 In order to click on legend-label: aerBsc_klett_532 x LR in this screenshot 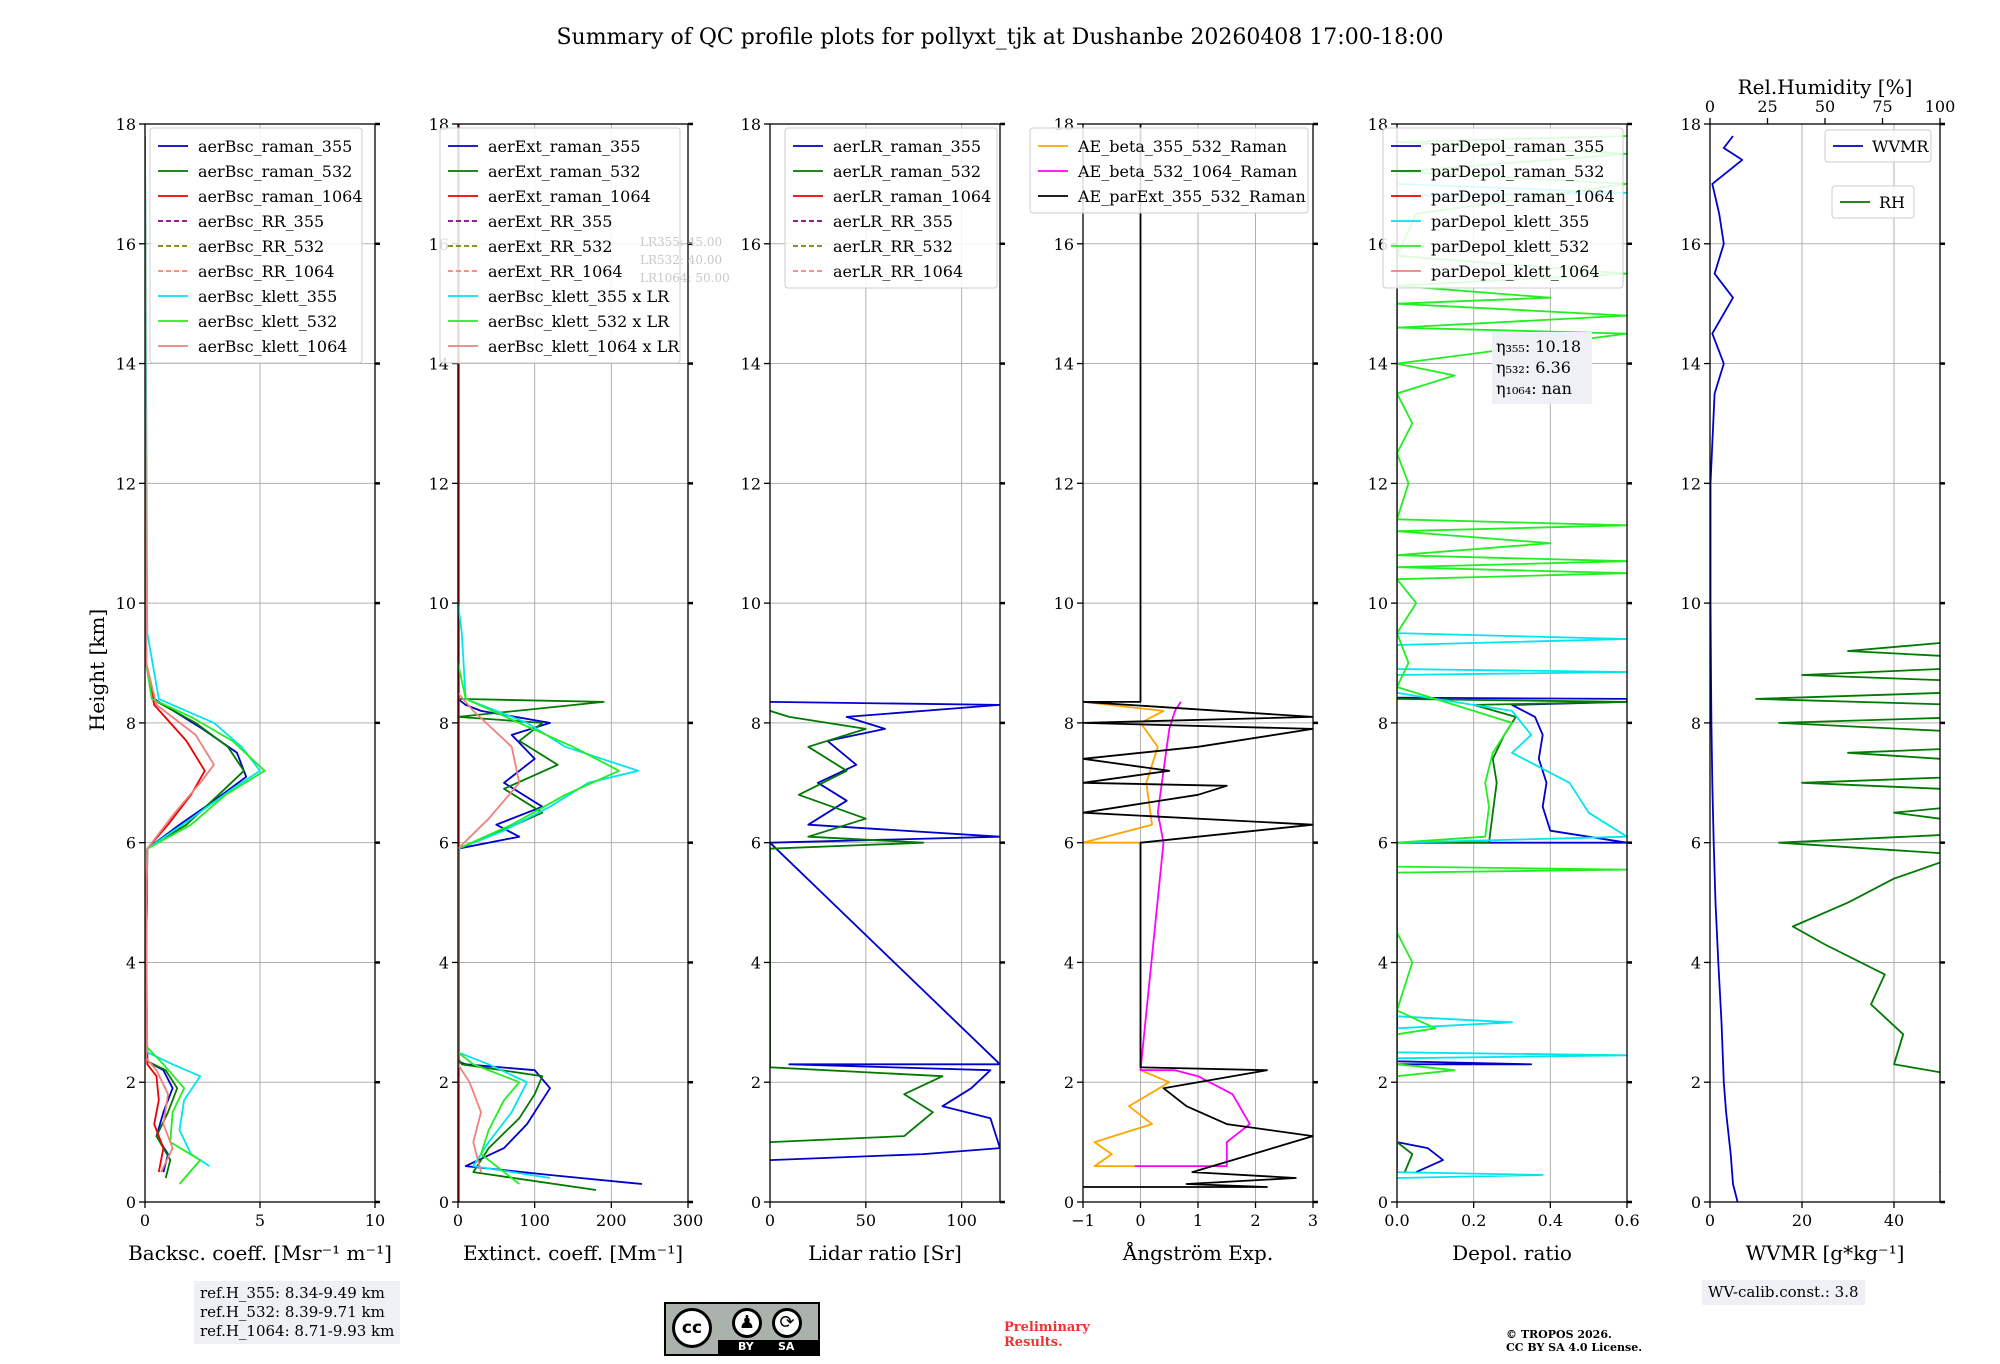, I will do `click(579, 321)`.